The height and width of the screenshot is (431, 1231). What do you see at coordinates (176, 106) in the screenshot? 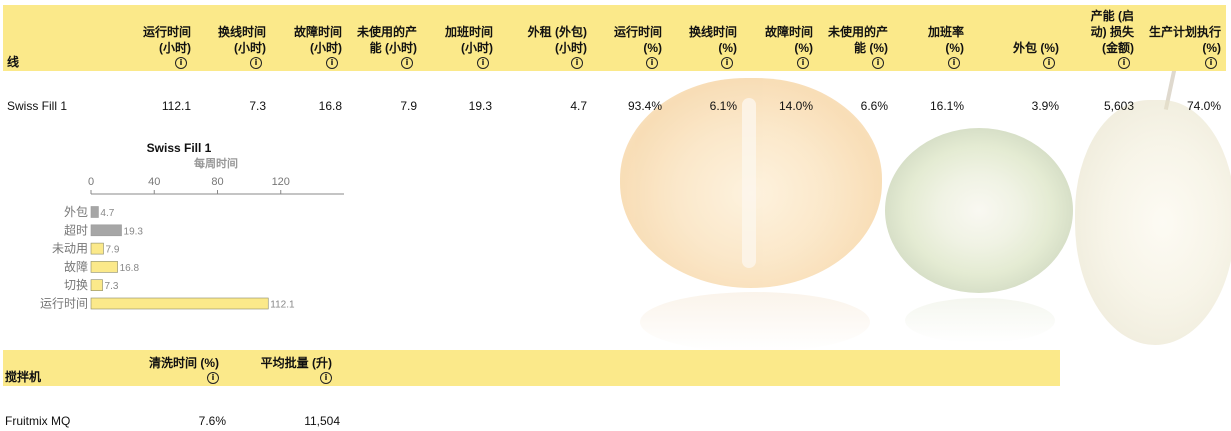
I see `table-cell: 112.1` at bounding box center [176, 106].